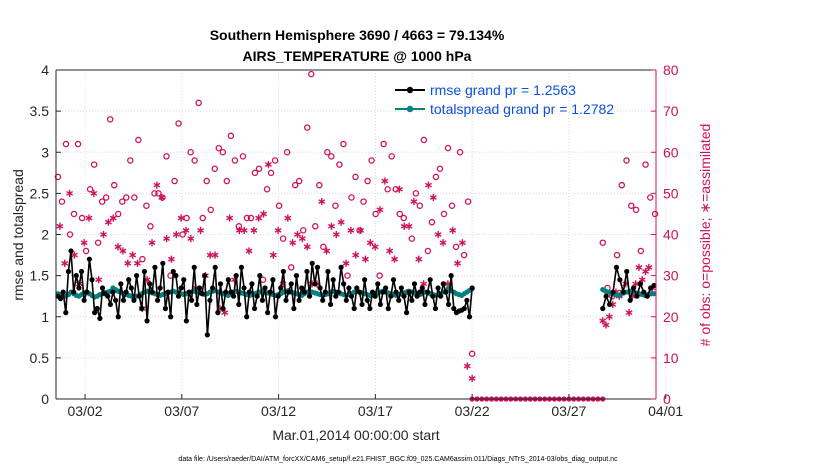 The height and width of the screenshot is (470, 830). What do you see at coordinates (671, 193) in the screenshot?
I see `y-right-tick-label: 50` at bounding box center [671, 193].